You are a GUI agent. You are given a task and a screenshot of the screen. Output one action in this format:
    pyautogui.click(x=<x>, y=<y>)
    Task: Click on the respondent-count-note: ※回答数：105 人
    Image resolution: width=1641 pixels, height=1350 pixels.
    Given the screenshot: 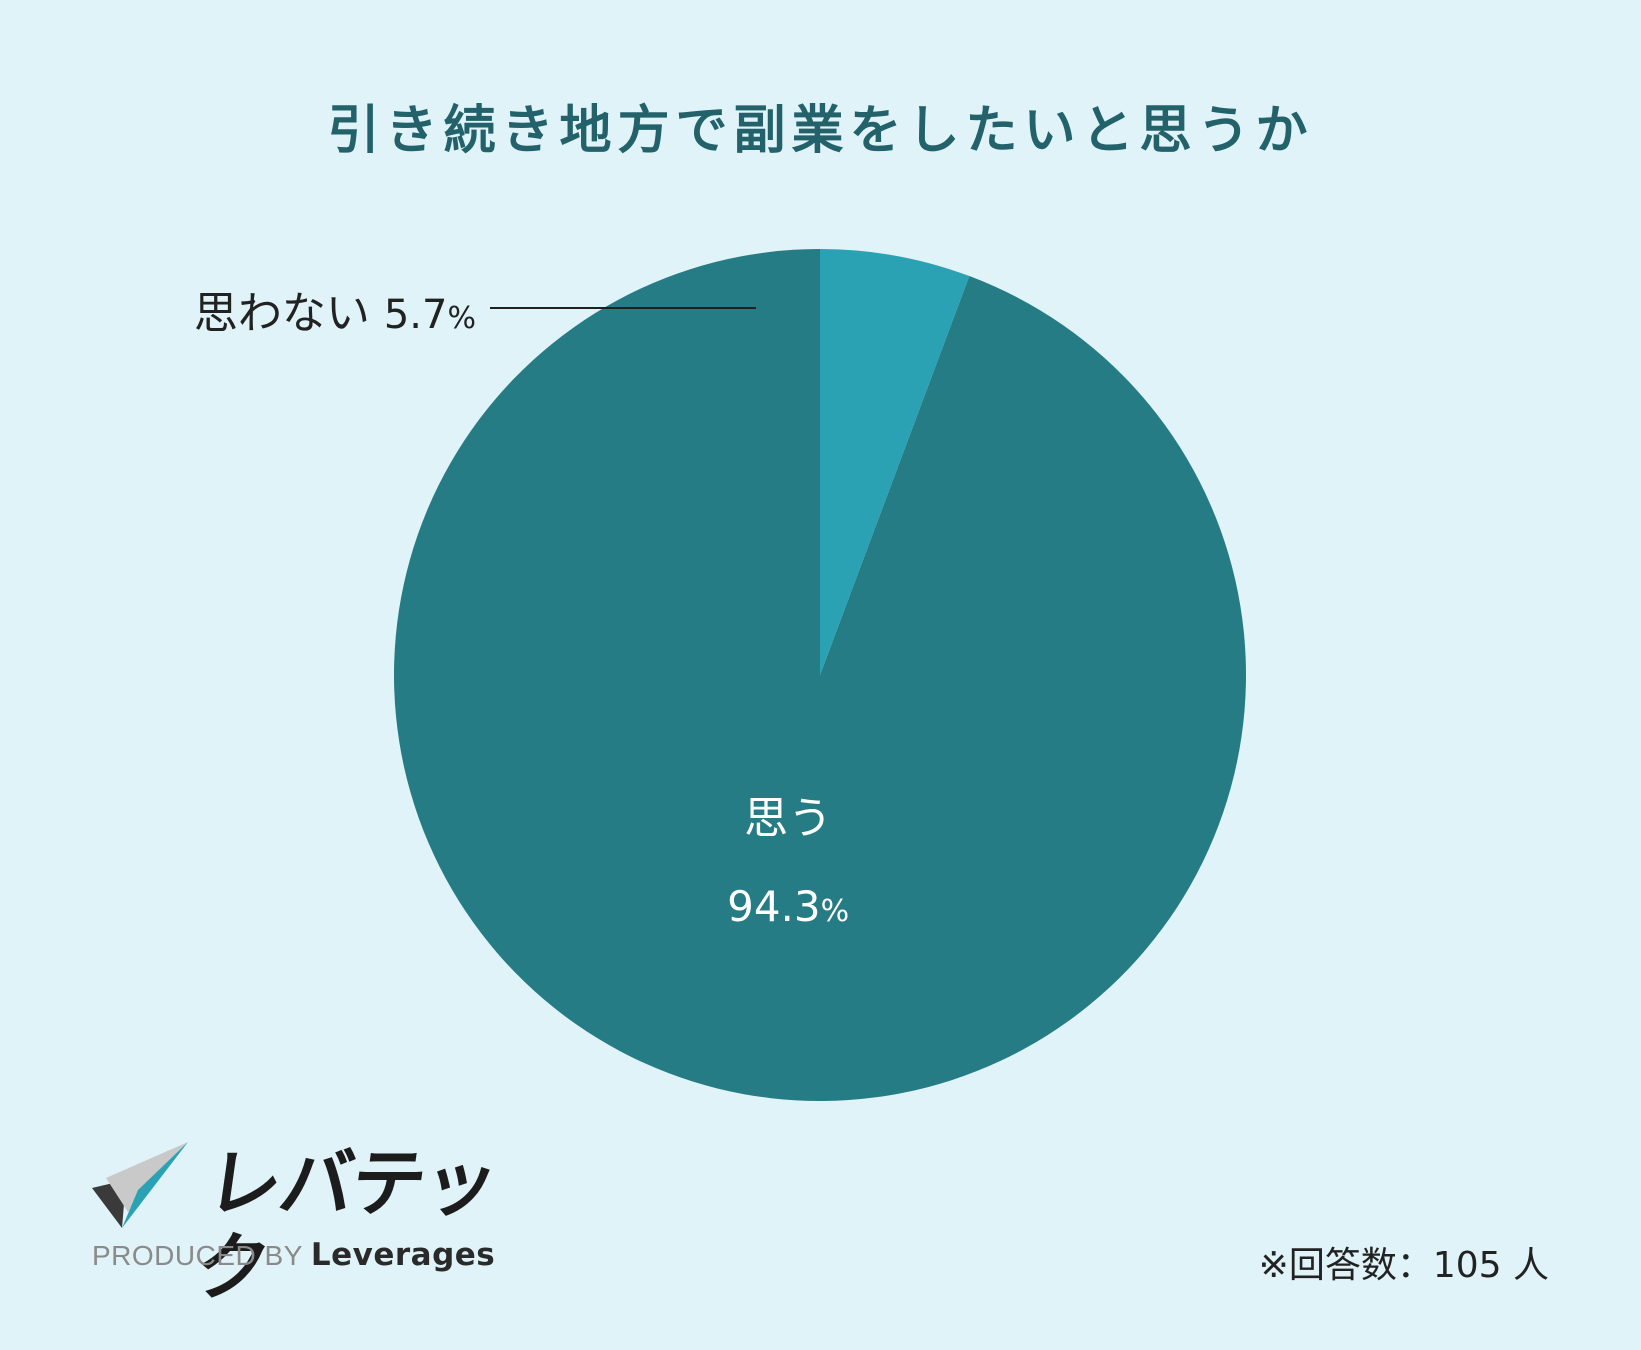 What is the action you would take?
    pyautogui.click(x=1403, y=1265)
    